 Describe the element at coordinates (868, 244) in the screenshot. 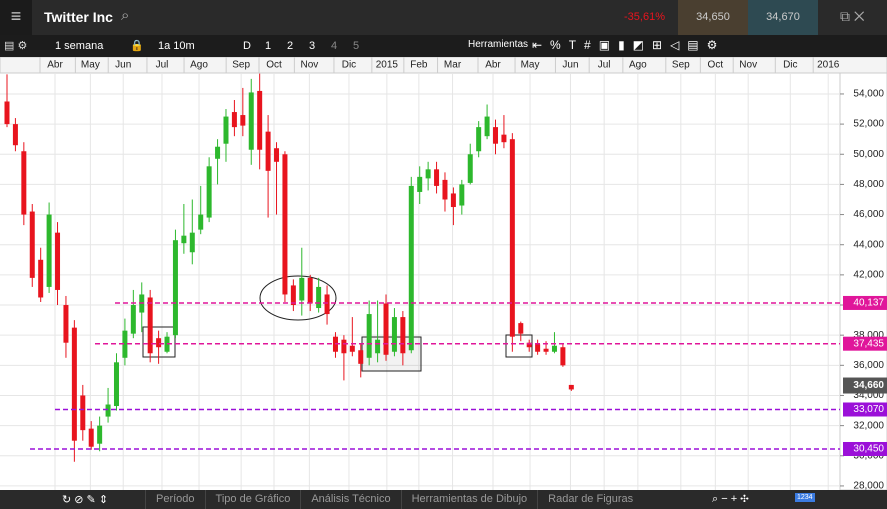

I see `y-tick-label: 44,000` at that location.